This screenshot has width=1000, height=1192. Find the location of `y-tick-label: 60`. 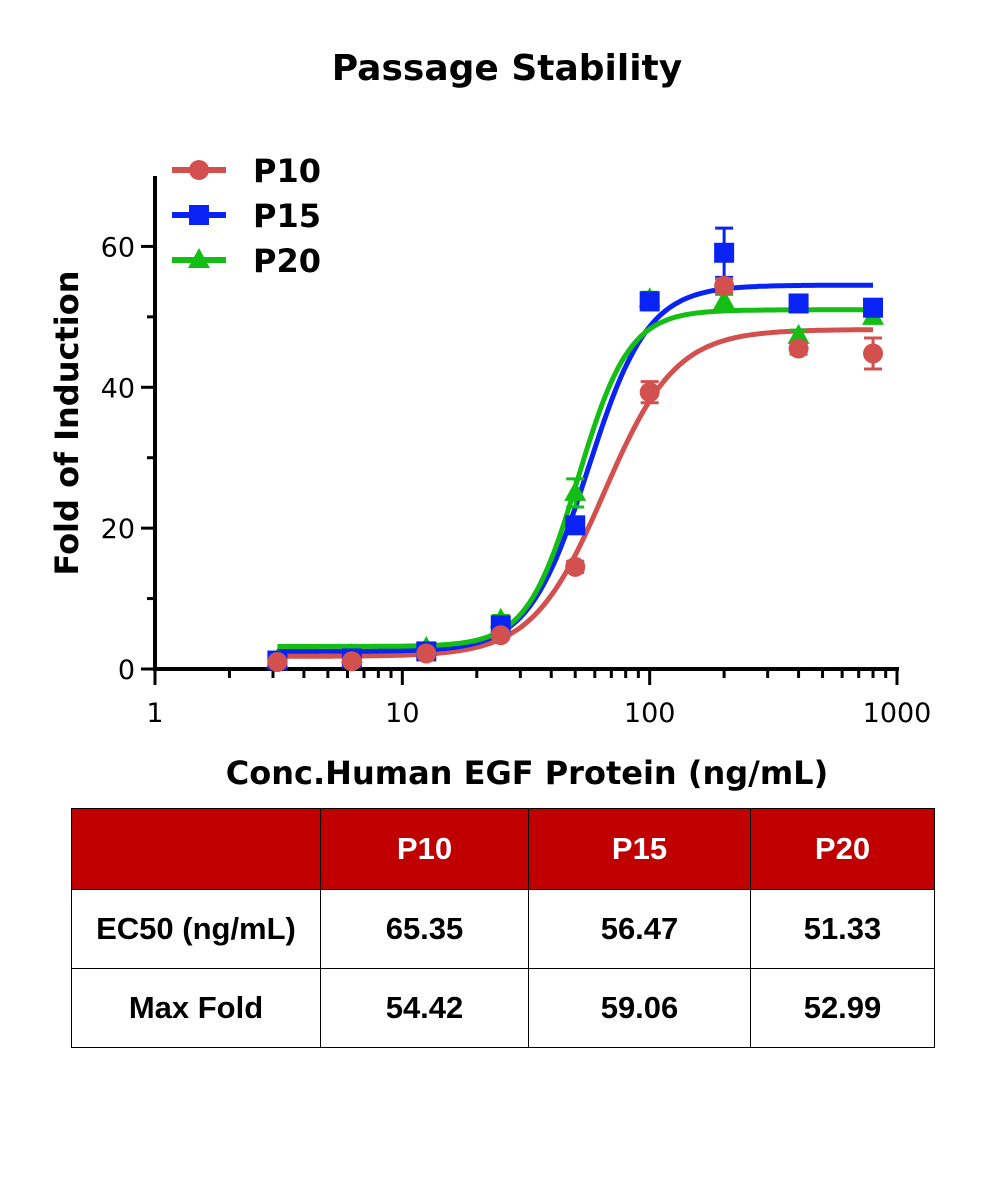

y-tick-label: 60 is located at coordinates (118, 247).